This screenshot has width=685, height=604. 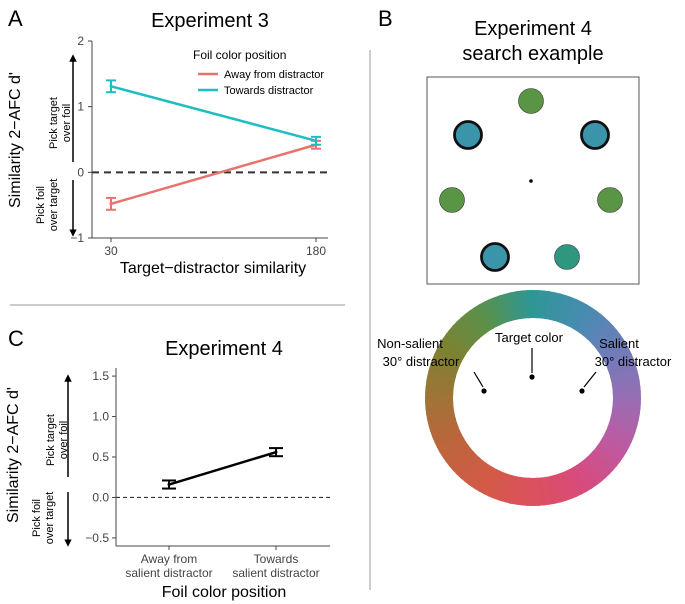 I want to click on panel-letter-a: A, so click(x=15, y=18).